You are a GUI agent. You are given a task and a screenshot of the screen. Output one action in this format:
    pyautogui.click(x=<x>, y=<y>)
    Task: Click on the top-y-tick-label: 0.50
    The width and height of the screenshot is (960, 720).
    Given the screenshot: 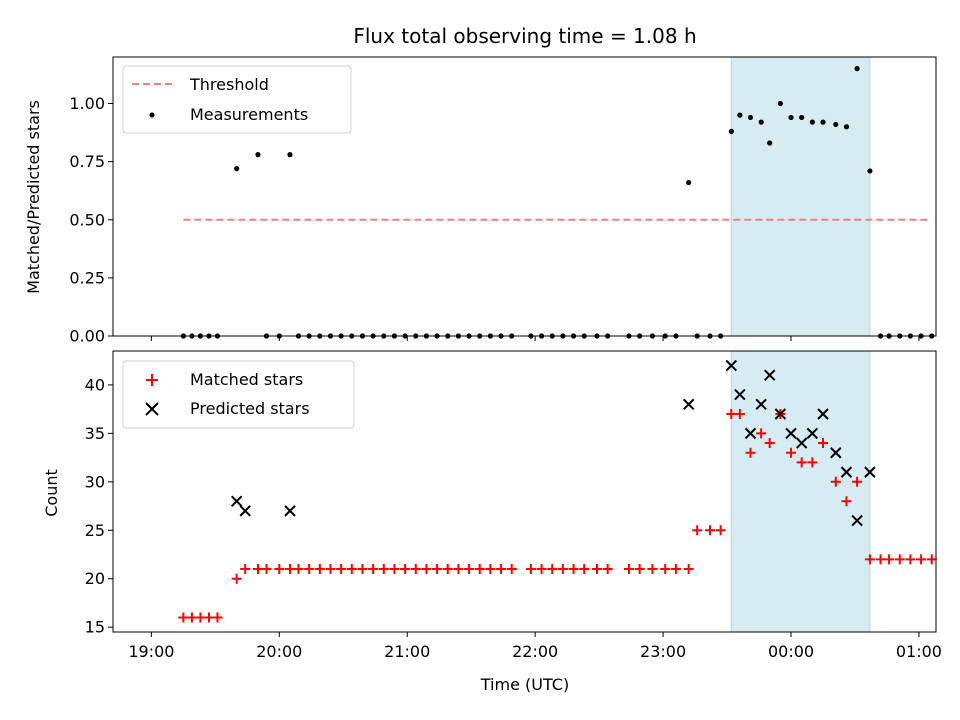 What is the action you would take?
    pyautogui.click(x=87, y=219)
    